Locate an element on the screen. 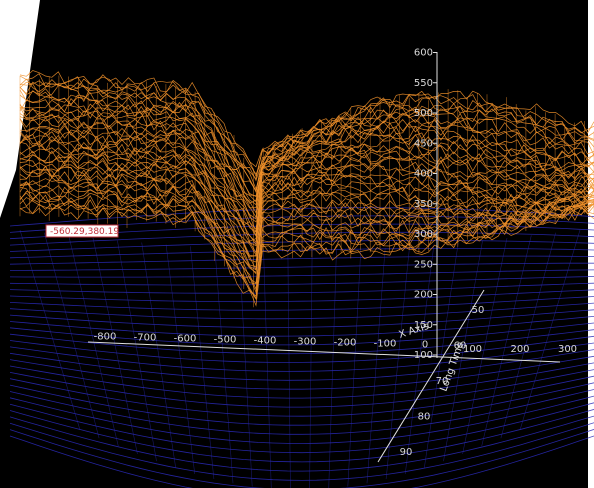 The width and height of the screenshot is (594, 488). y-tick-label: 300 is located at coordinates (423, 234).